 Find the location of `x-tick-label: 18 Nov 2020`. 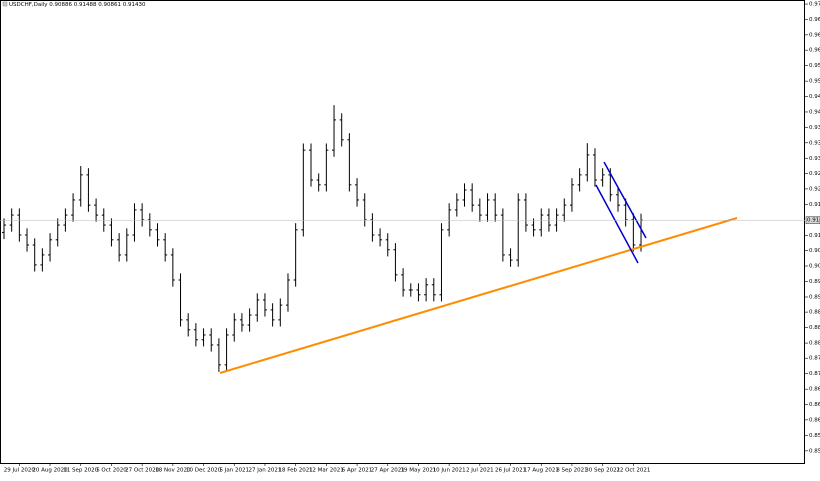

x-tick-label: 18 Nov 2020 is located at coordinates (173, 471).